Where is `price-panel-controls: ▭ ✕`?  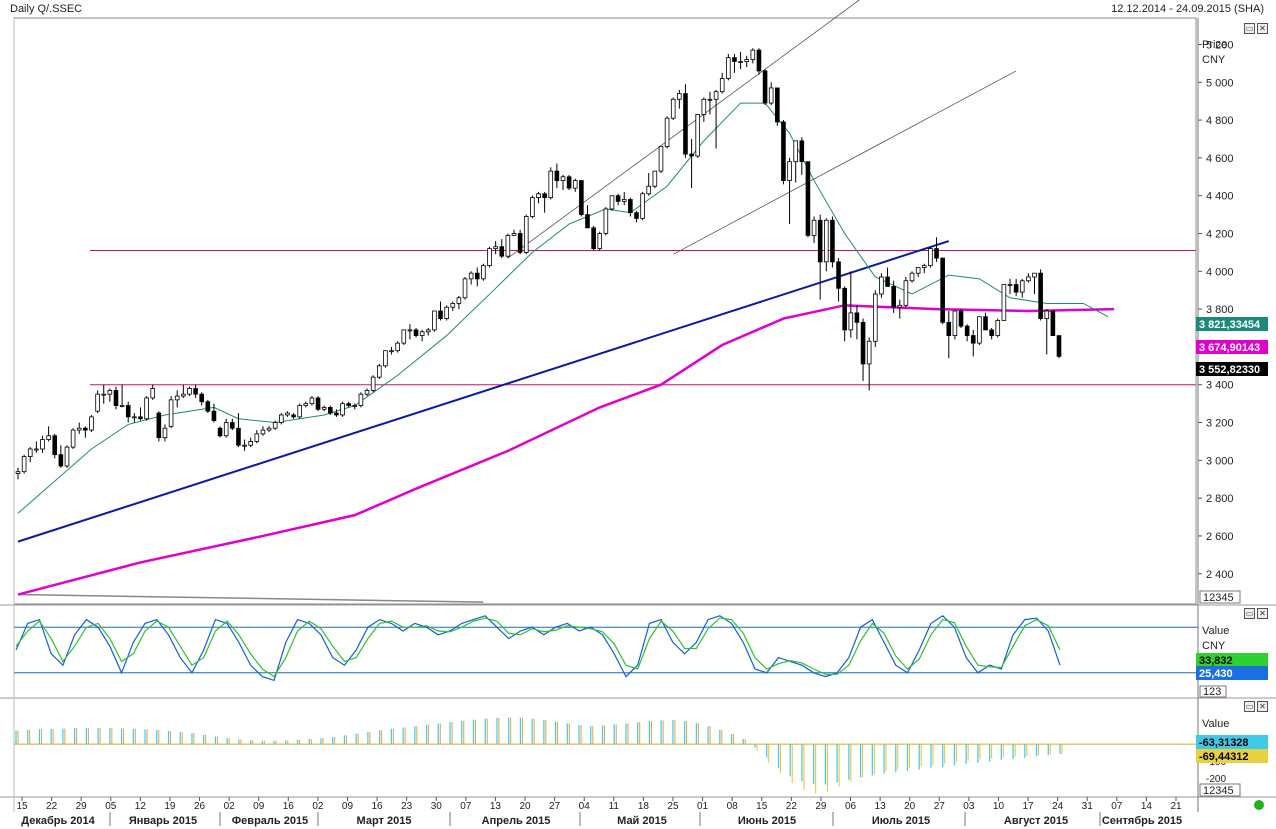
price-panel-controls: ▭ ✕ is located at coordinates (1256, 28).